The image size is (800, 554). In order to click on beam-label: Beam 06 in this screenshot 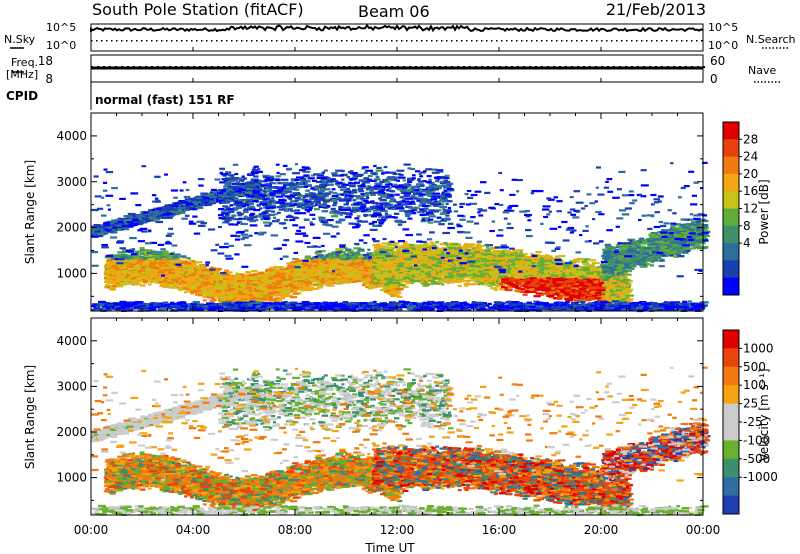, I will do `click(394, 11)`.